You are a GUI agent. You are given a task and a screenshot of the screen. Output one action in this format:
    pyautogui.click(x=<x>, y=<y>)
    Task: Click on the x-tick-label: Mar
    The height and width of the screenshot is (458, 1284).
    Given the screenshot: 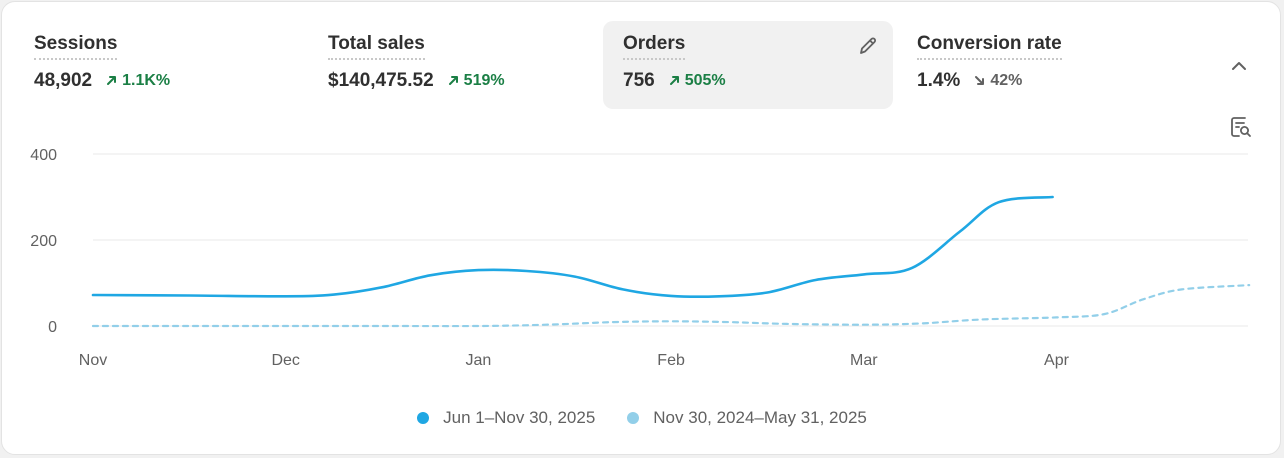 What is the action you would take?
    pyautogui.click(x=864, y=360)
    